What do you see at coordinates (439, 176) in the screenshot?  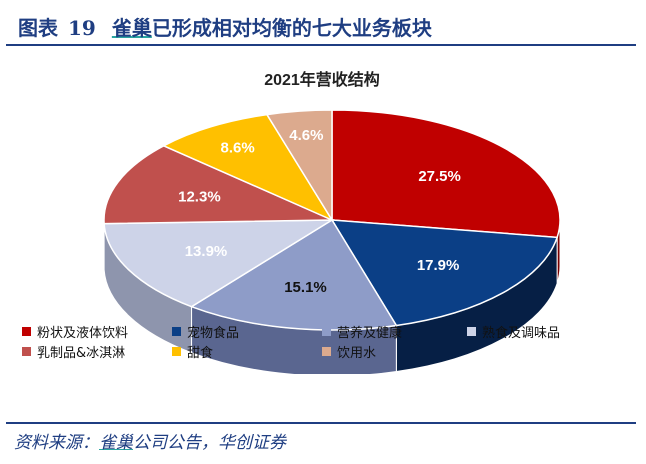 I see `pie-label-0: 27.5%` at bounding box center [439, 176].